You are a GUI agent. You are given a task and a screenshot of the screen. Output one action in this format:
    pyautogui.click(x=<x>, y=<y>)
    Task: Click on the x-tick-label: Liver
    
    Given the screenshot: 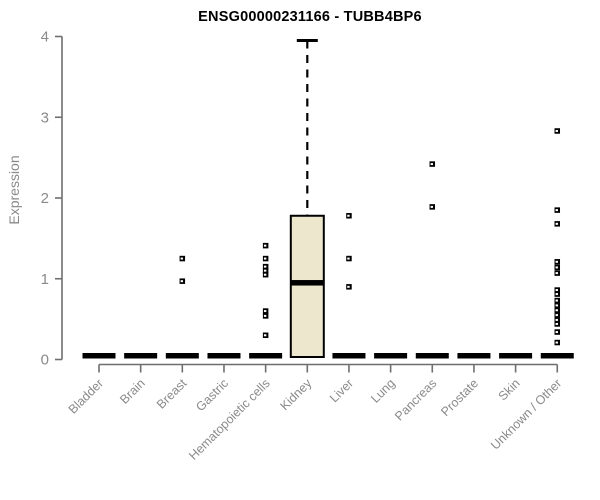 What is the action you would take?
    pyautogui.click(x=341, y=390)
    